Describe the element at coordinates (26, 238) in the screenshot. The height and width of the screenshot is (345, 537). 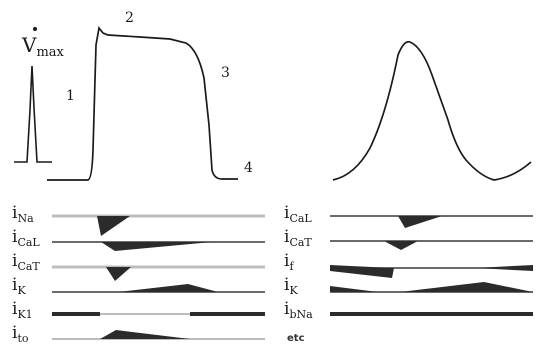
I see `current-label-ical: iCaL` at that location.